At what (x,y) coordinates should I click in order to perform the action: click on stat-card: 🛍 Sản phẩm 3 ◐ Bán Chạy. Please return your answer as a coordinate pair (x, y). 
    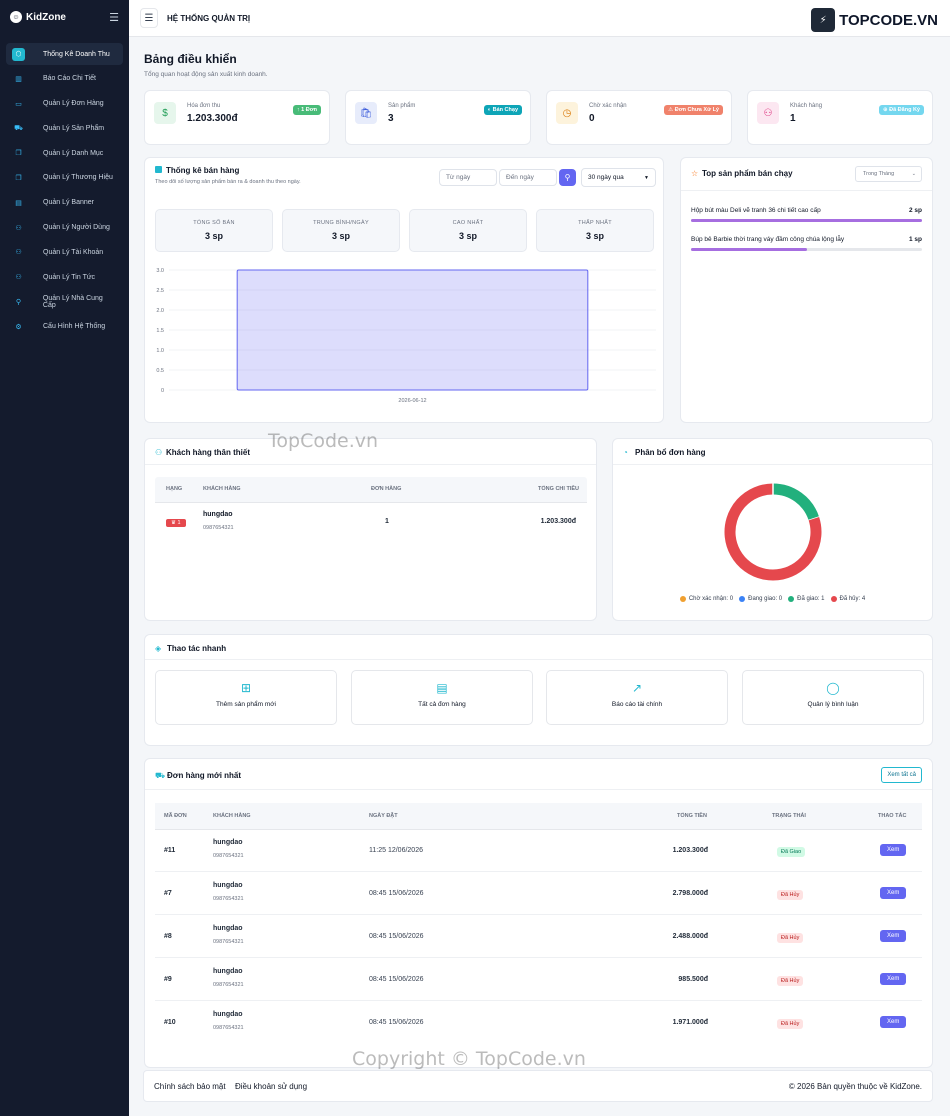
    Looking at the image, I should click on (438, 117).